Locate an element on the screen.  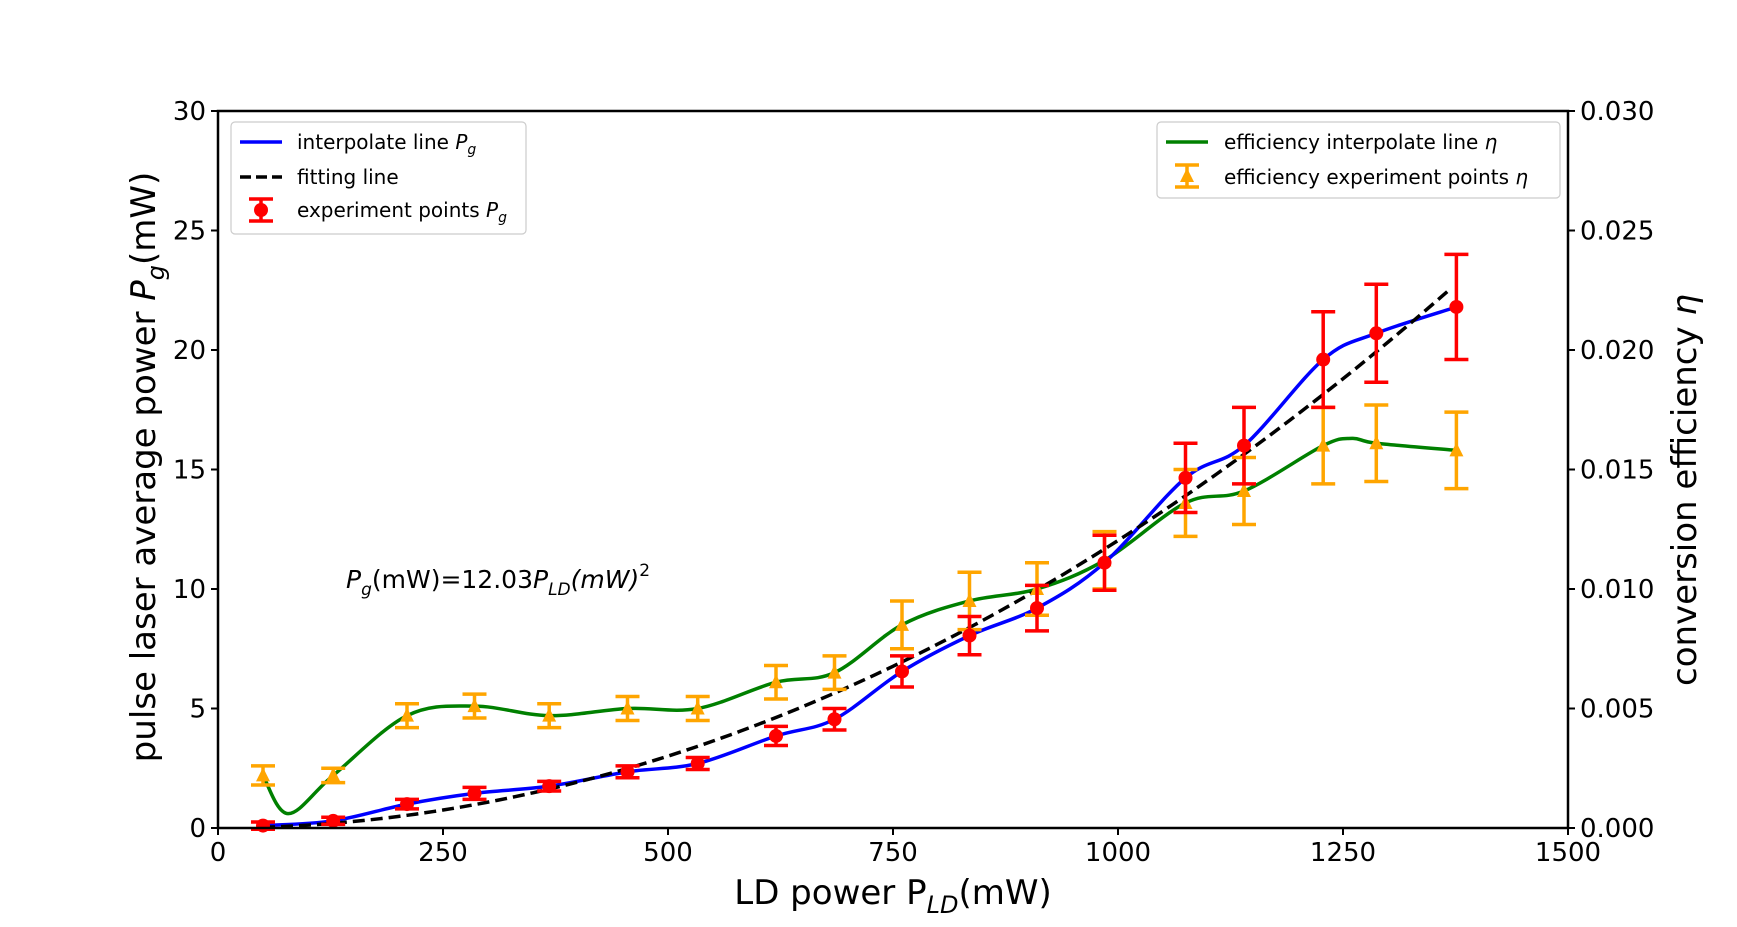
legend-left-box is located at coordinates (378, 178).